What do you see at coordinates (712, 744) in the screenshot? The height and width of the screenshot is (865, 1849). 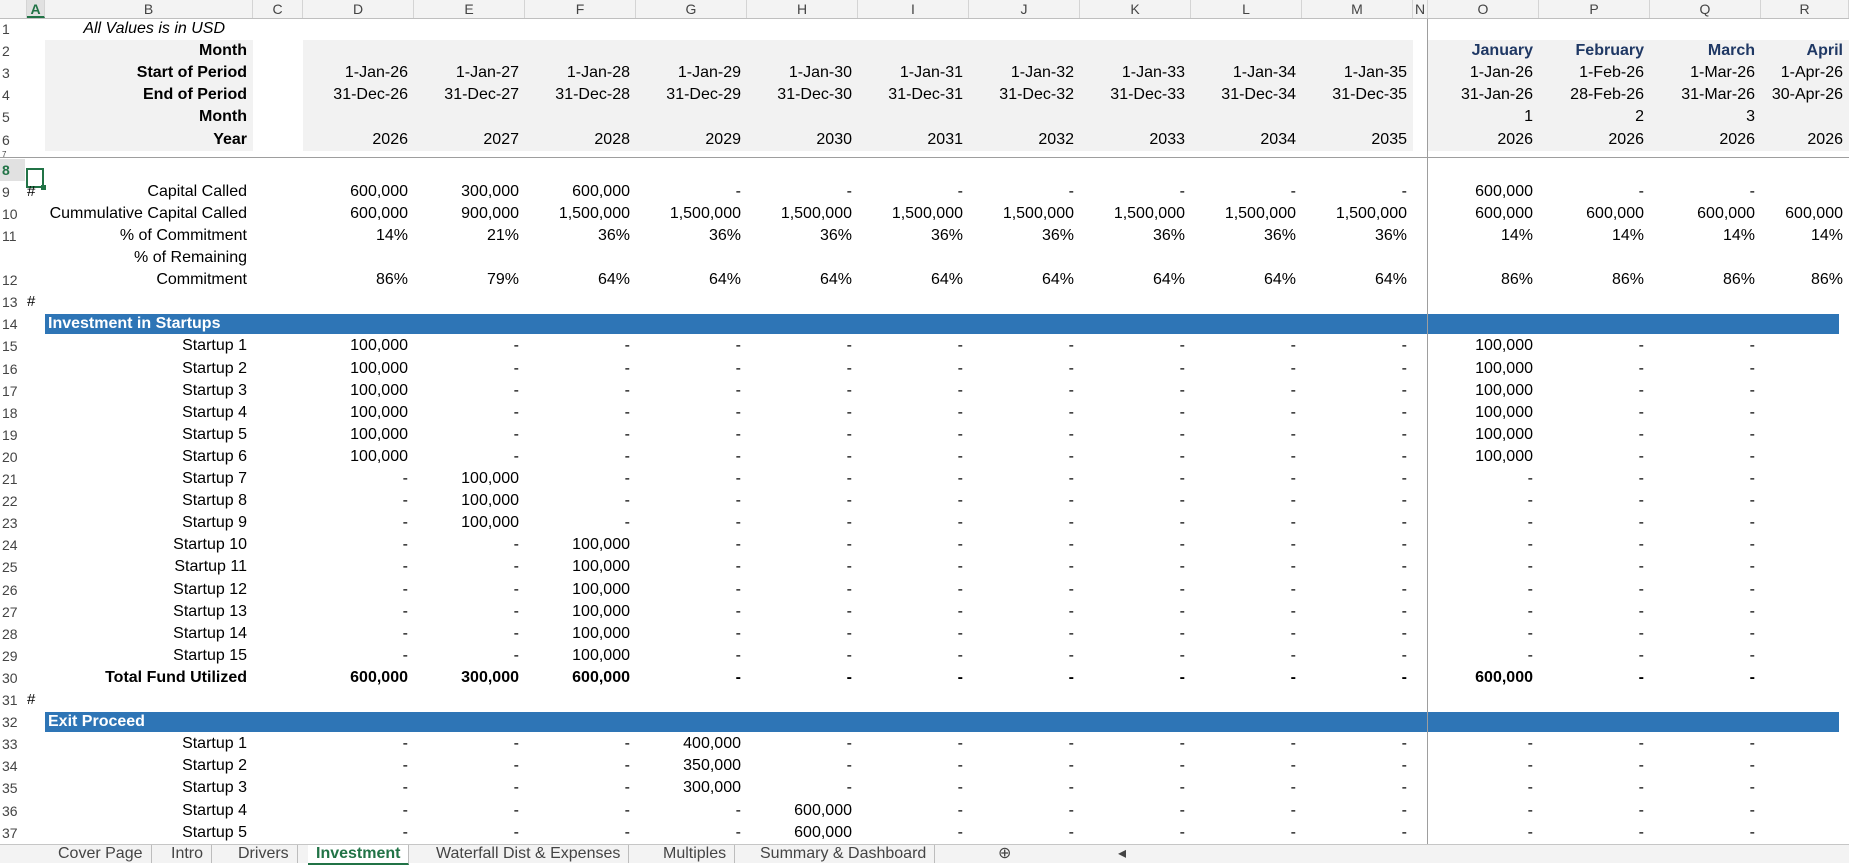 I see `exit-value: 400,000` at bounding box center [712, 744].